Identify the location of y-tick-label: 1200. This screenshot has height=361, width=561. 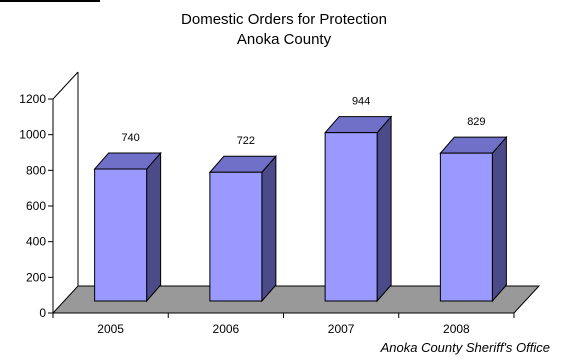
(32, 99).